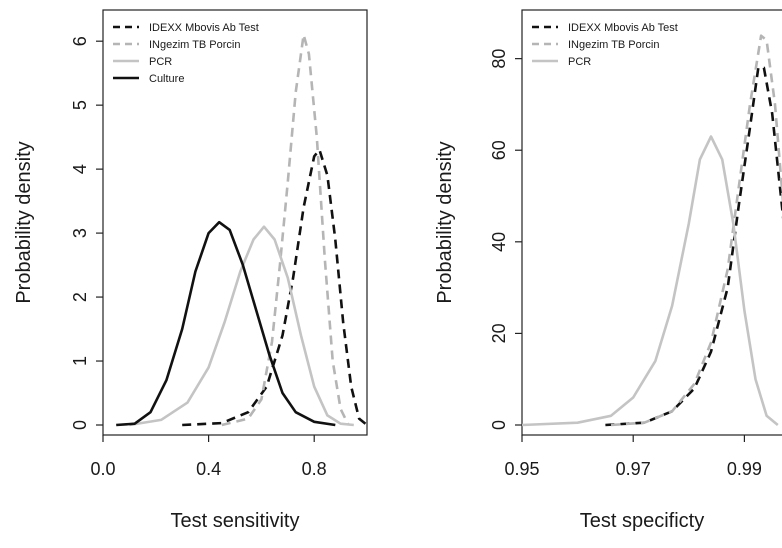 The height and width of the screenshot is (548, 782). Describe the element at coordinates (80, 297) in the screenshot. I see `y-tick-label: 2` at that location.